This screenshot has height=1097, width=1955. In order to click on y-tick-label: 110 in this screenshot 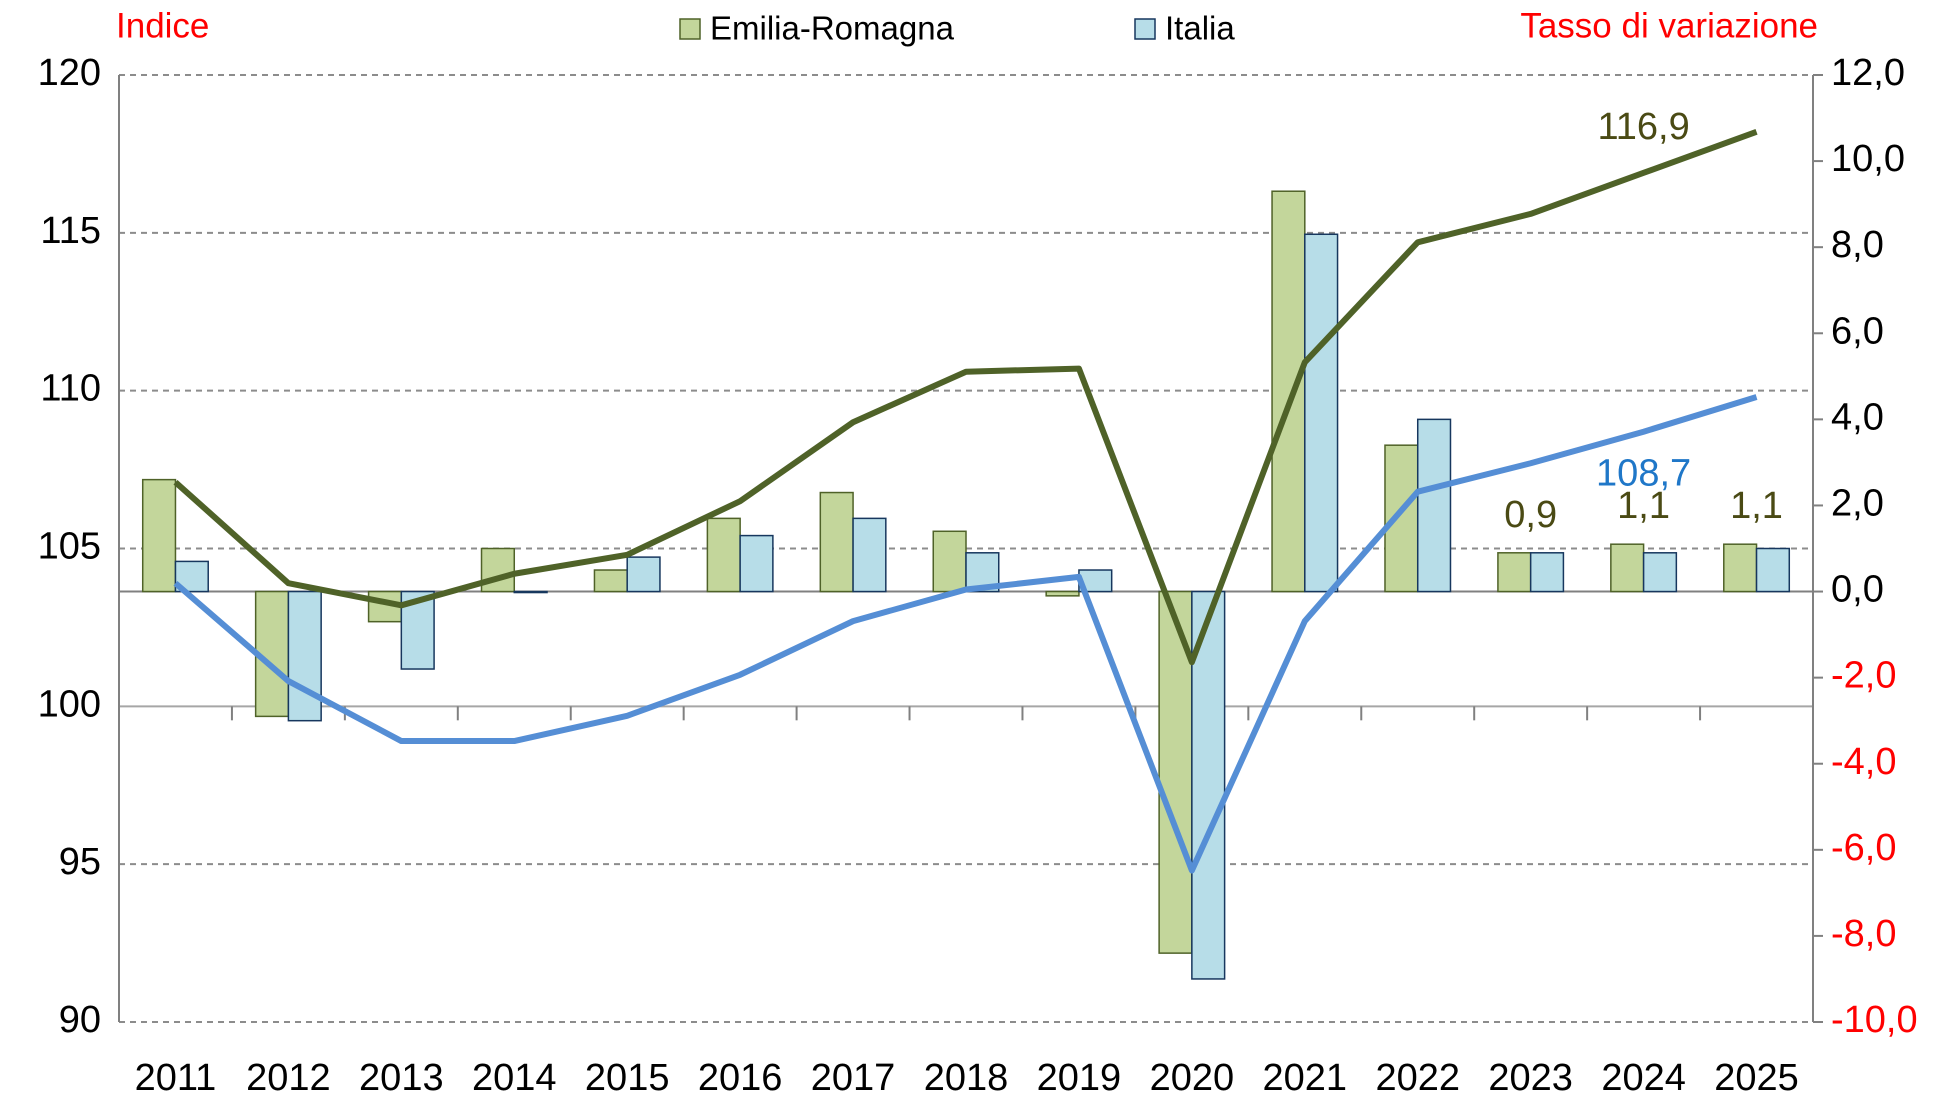, I will do `click(70, 389)`.